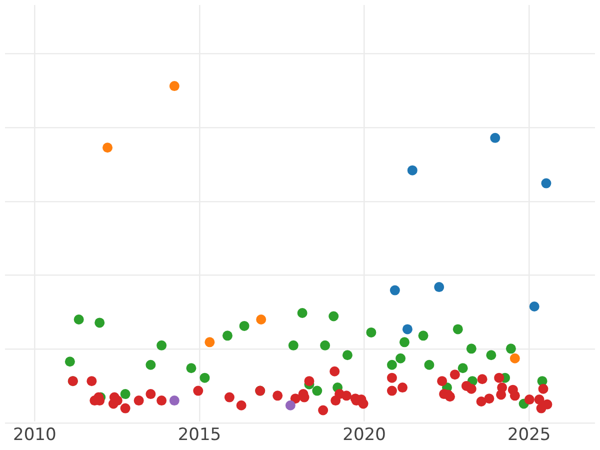 The height and width of the screenshot is (450, 600). What do you see at coordinates (364, 435) in the screenshot?
I see `x-tick-label: 2020` at bounding box center [364, 435].